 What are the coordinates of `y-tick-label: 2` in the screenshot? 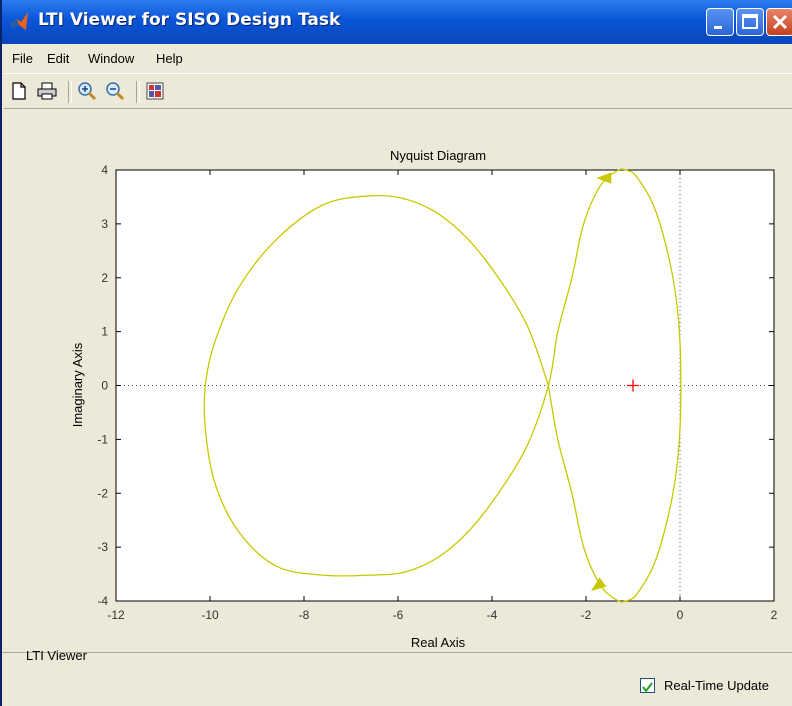 It's located at (104, 278).